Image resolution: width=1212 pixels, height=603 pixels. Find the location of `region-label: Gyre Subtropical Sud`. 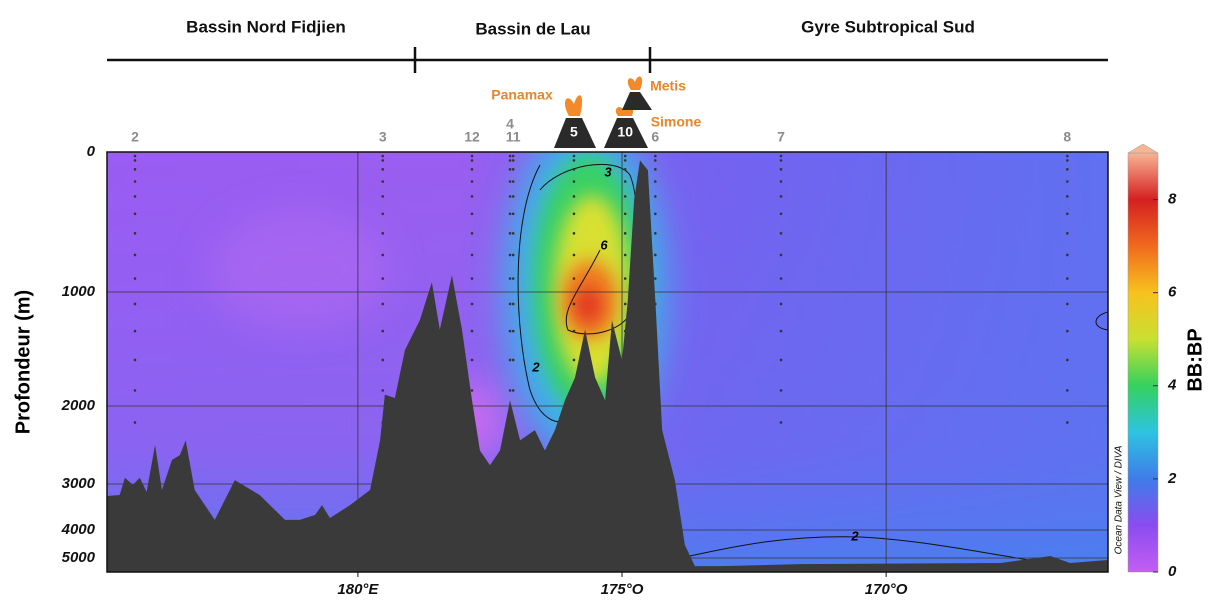

region-label: Gyre Subtropical Sud is located at coordinates (888, 26).